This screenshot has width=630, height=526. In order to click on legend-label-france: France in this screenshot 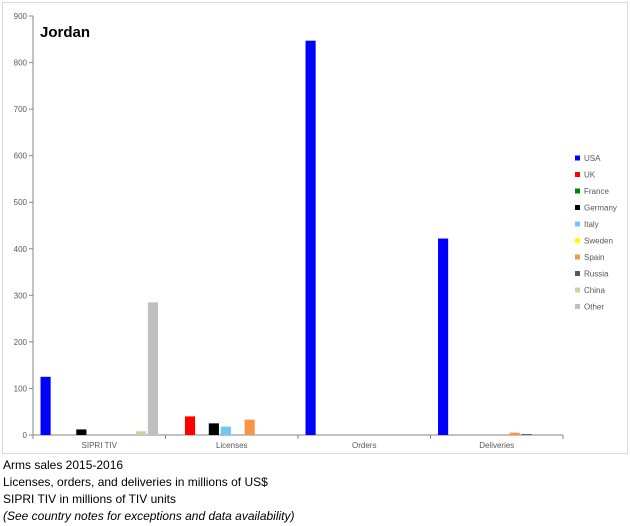, I will do `click(596, 191)`.